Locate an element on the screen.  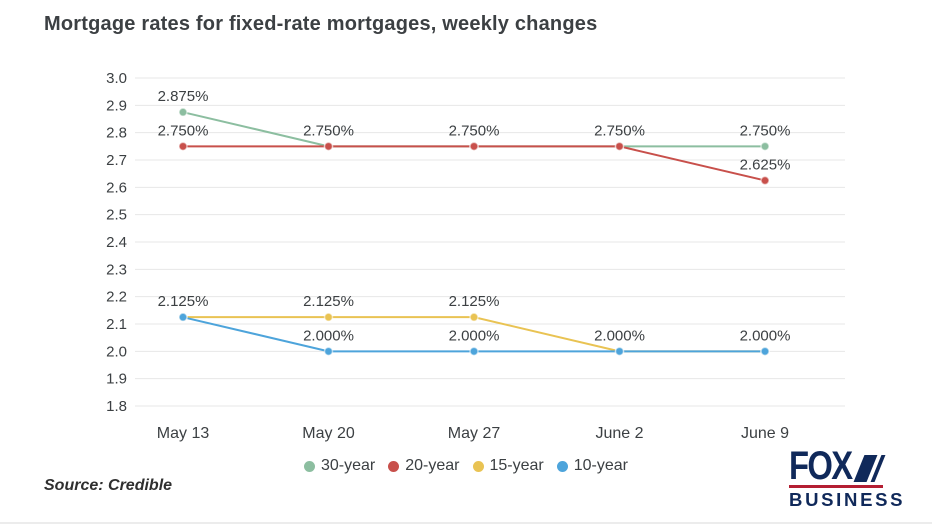
legend-label: 30-year is located at coordinates (348, 465).